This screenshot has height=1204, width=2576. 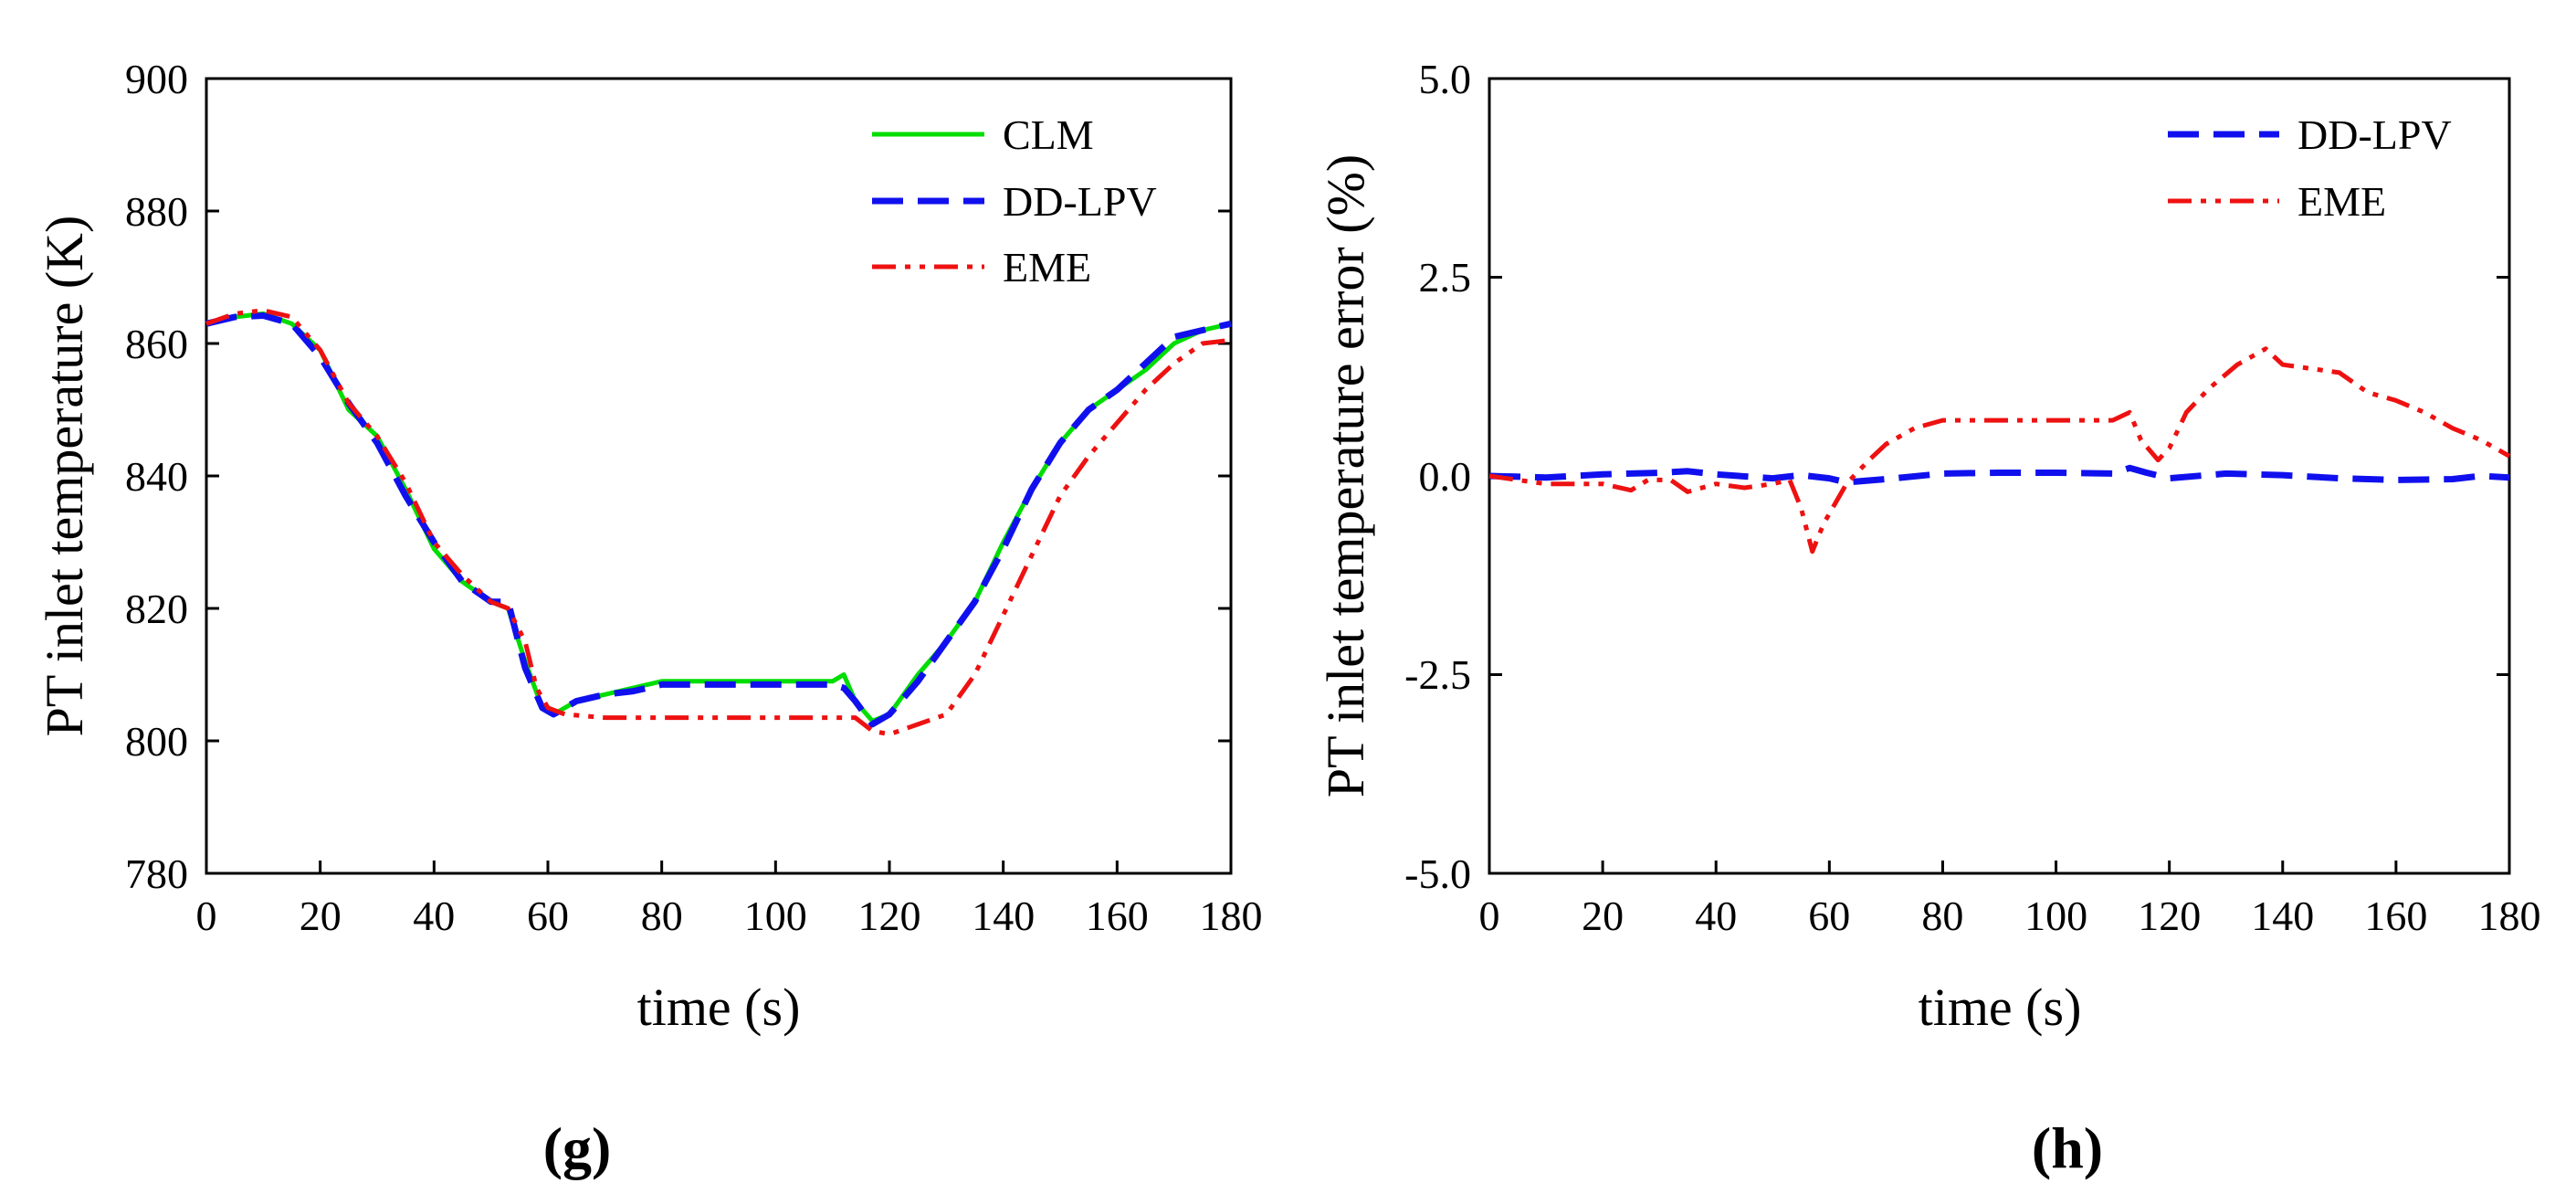 I want to click on legend-g: CLM DD-LPV EME, so click(x=1014, y=200).